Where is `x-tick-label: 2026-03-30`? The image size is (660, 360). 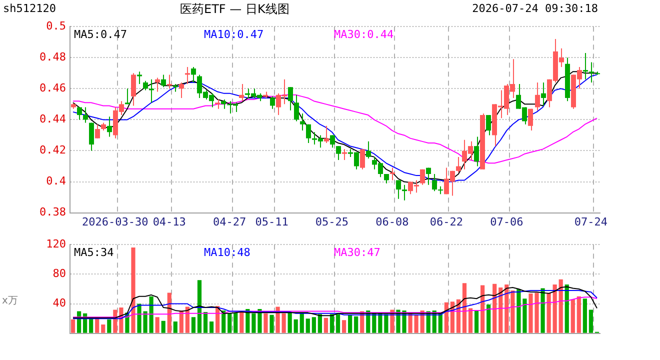
x-tick-label: 2026-03-30 is located at coordinates (115, 221).